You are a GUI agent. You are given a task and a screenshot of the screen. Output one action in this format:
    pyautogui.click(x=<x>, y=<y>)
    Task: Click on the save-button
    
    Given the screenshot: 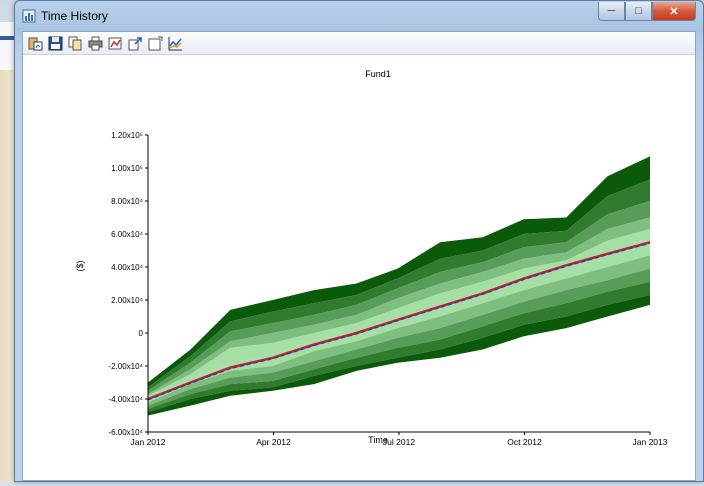 What is the action you would take?
    pyautogui.click(x=55, y=43)
    